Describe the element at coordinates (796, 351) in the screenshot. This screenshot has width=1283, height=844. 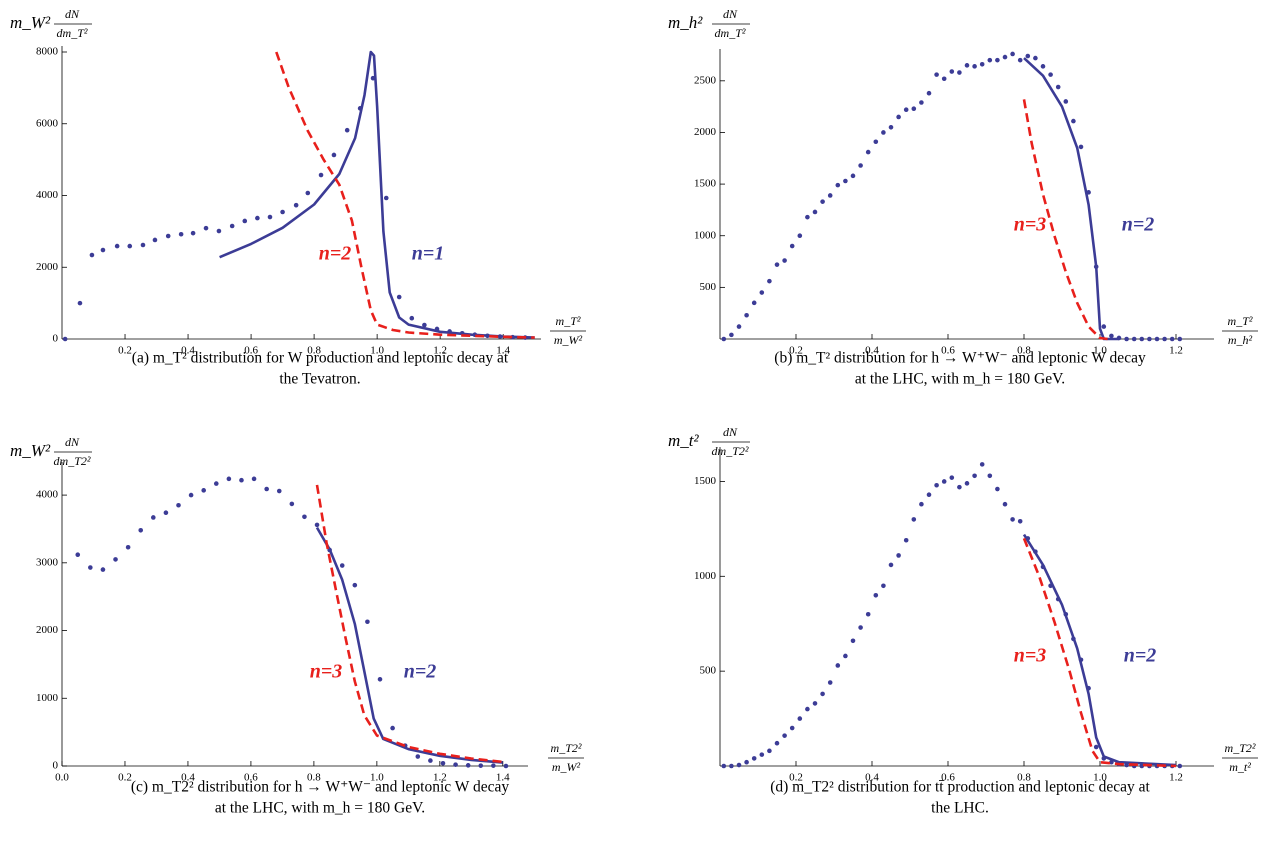
I see `x-tick-label: 0.2` at that location.